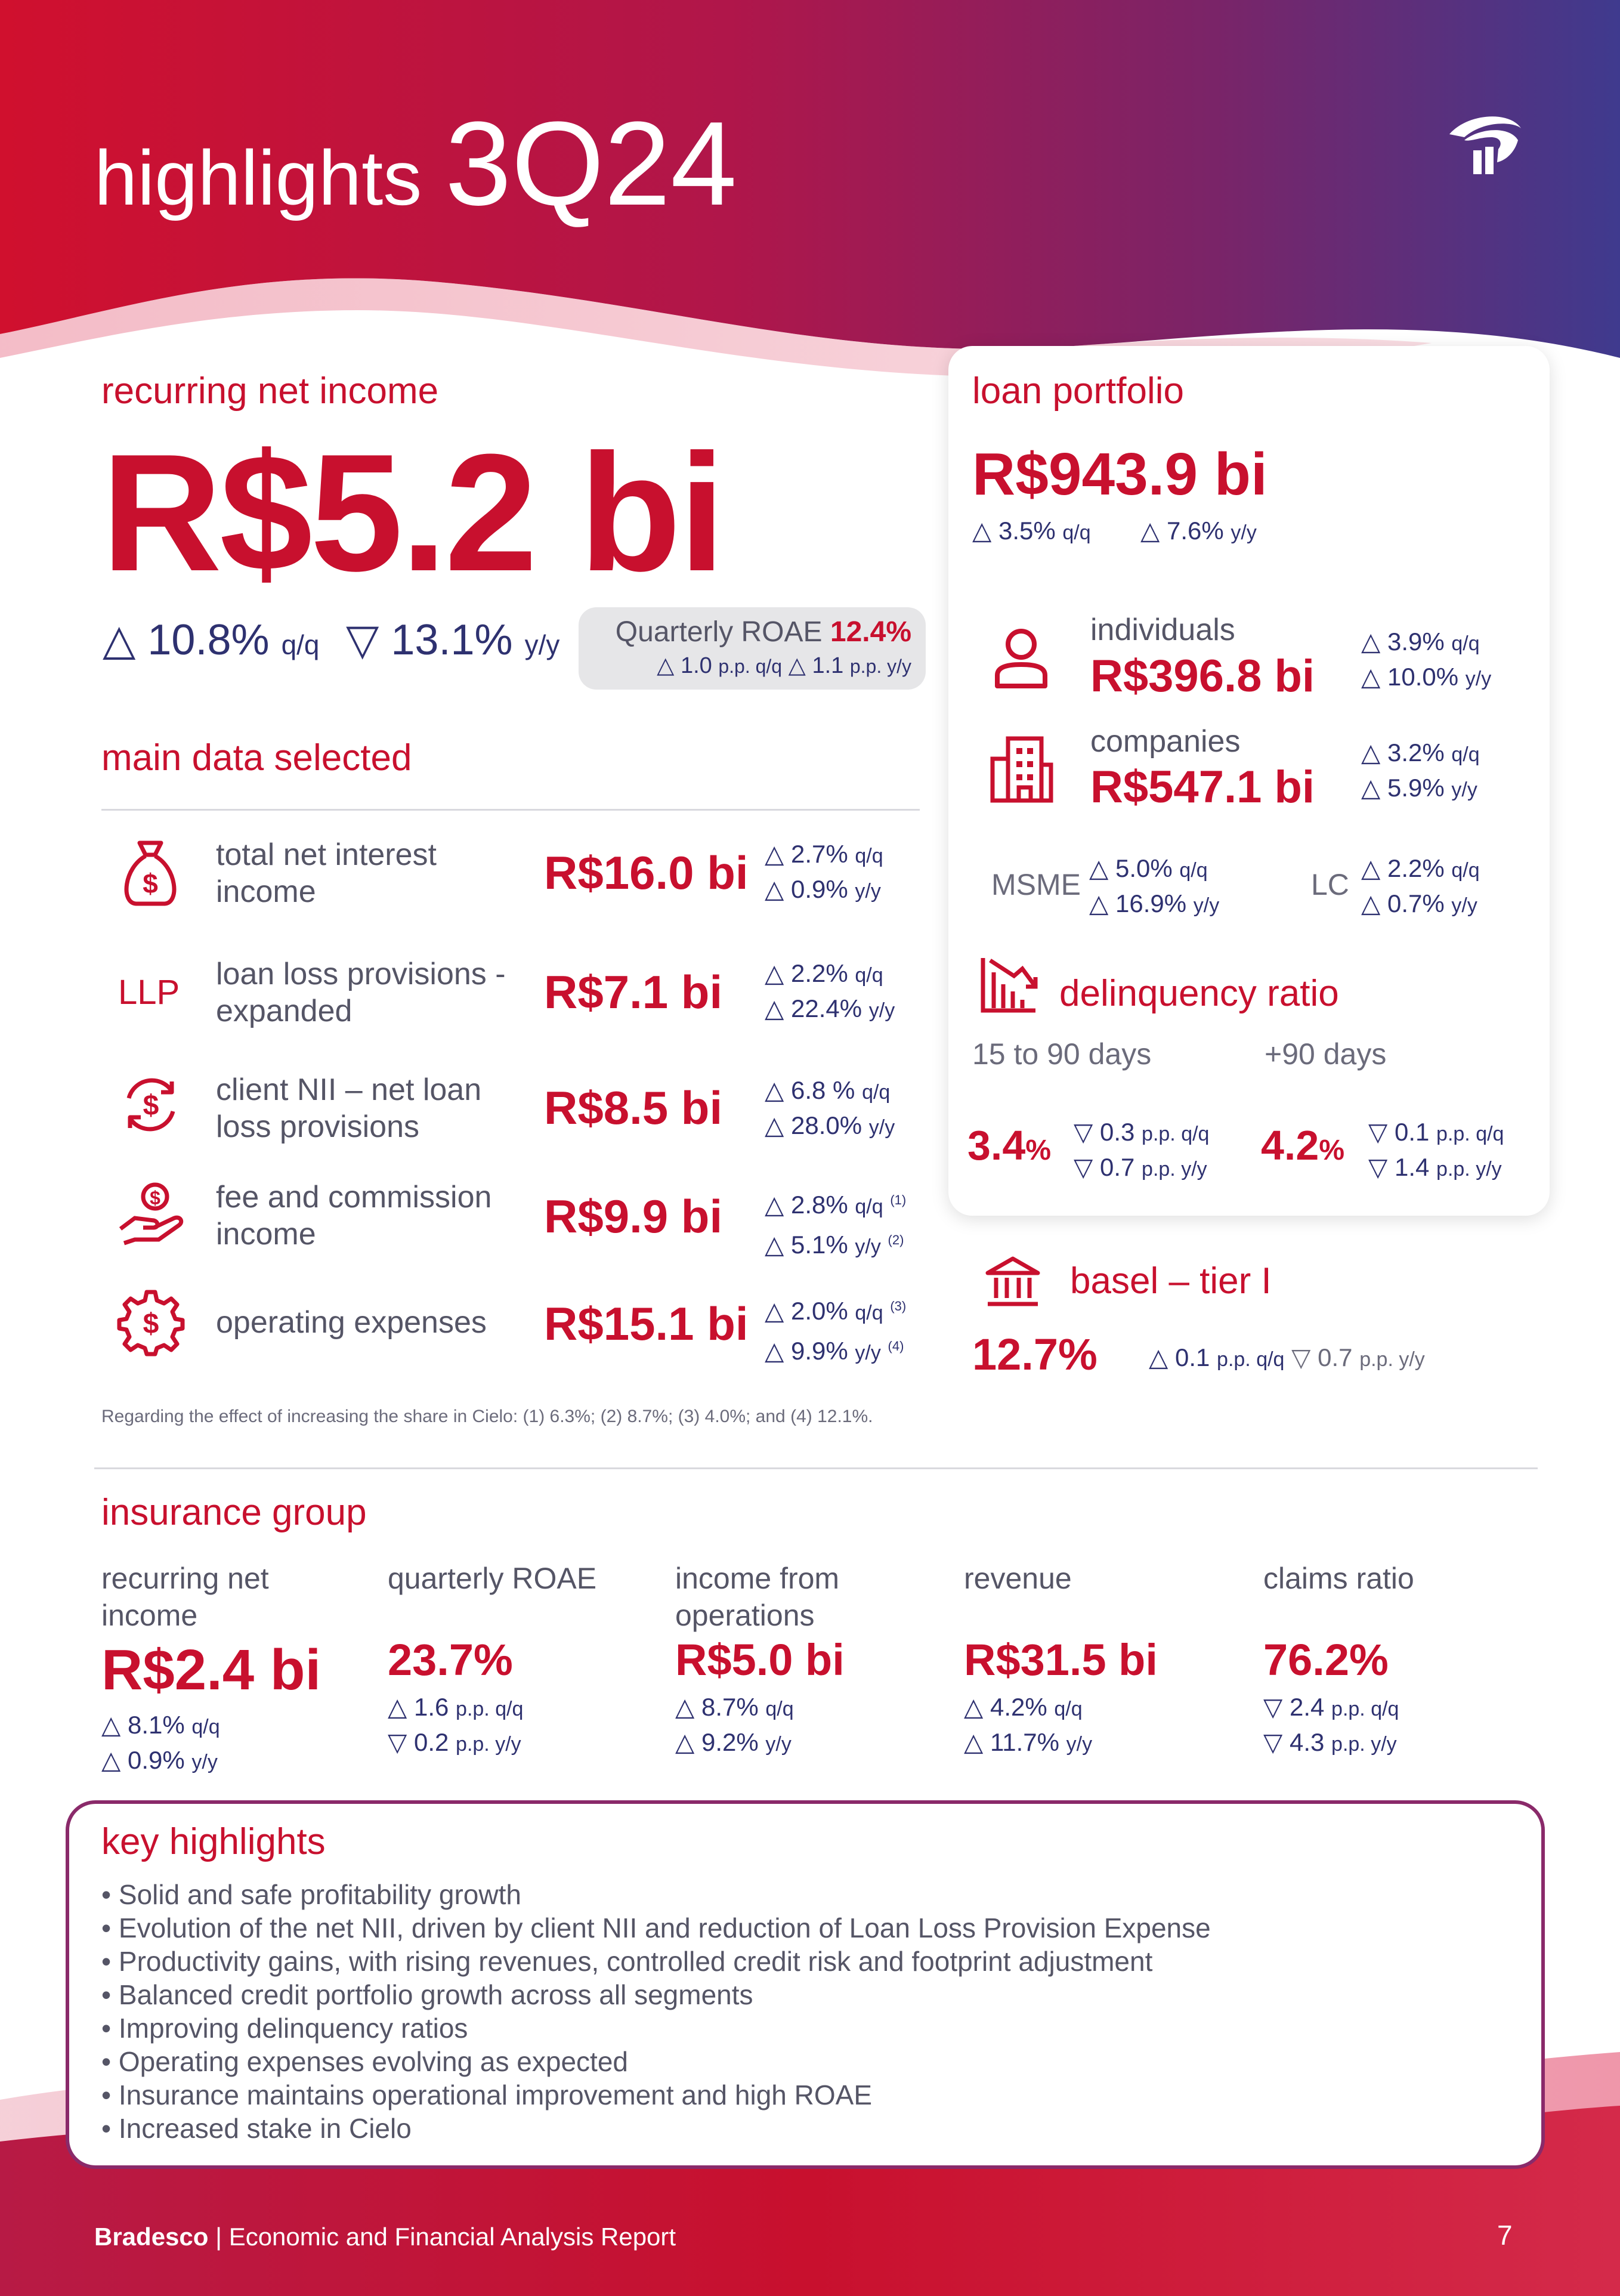  I want to click on companies-label: companies, so click(1165, 742).